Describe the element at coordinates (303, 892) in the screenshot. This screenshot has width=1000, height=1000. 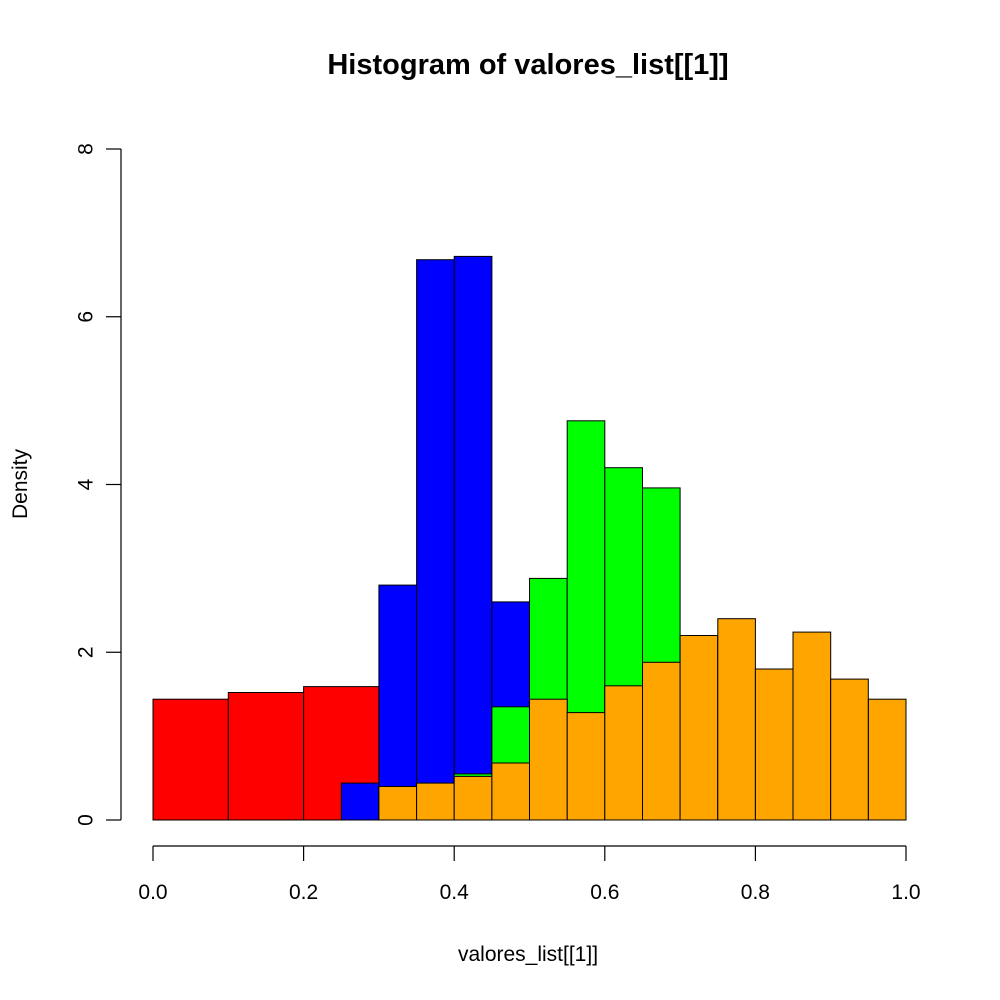
I see `x-tick-label-1: 0.2` at that location.